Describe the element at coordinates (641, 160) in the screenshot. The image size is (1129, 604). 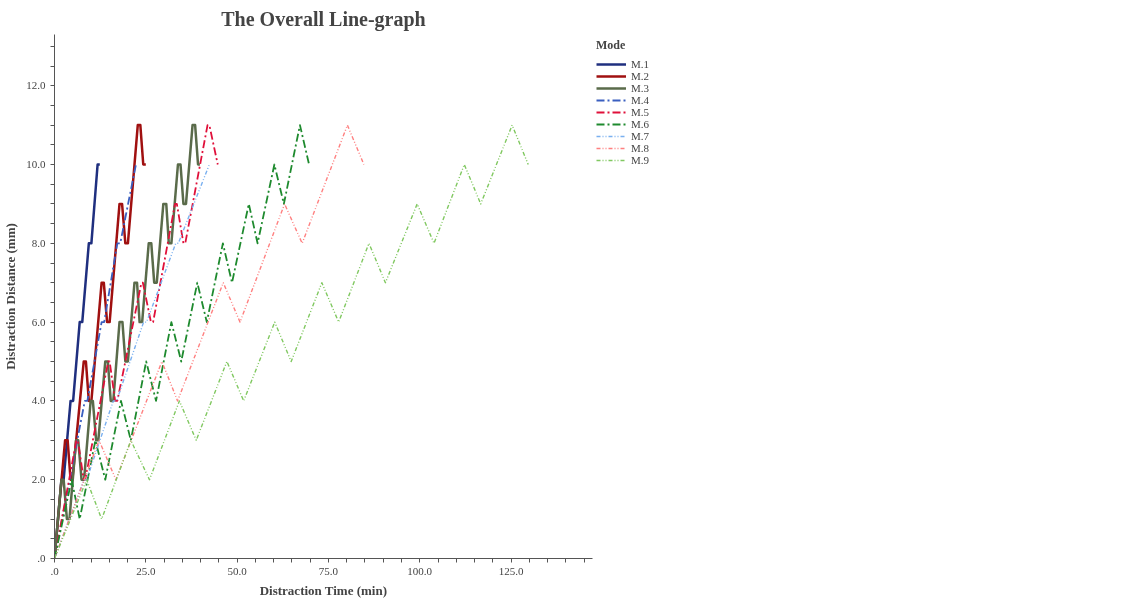
I see `legend-label: M.9` at that location.